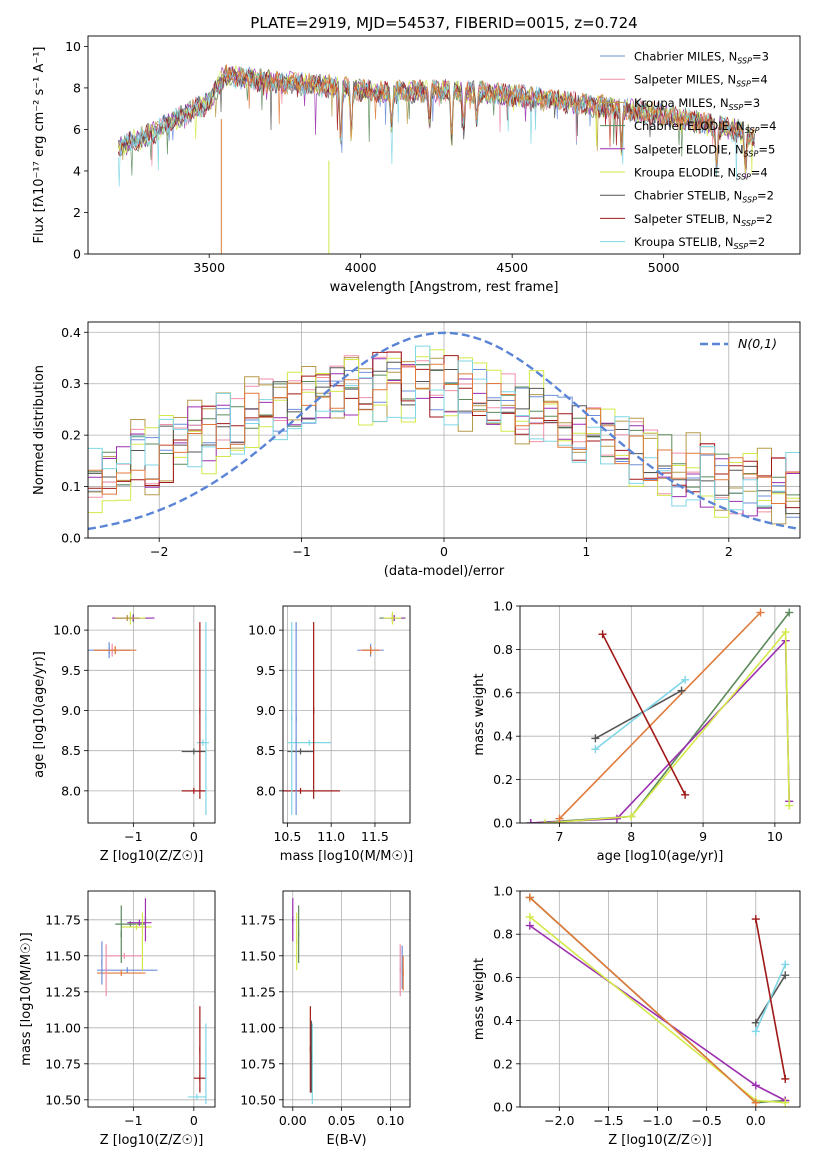 This screenshot has height=1170, width=819. Describe the element at coordinates (266, 710) in the screenshot. I see `y-tick-label: 9.0` at that location.